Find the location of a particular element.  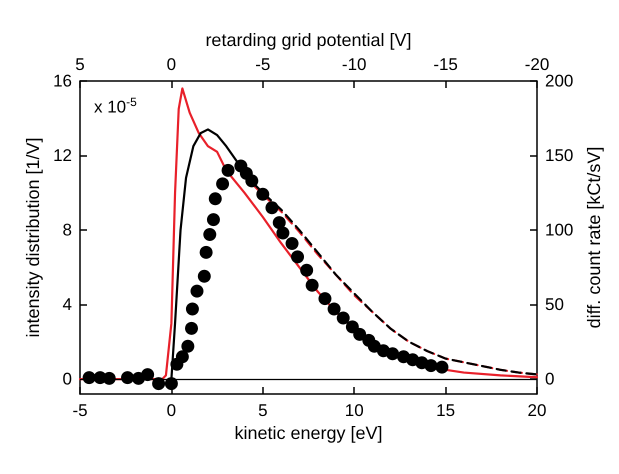

y2-tick-label: 150 is located at coordinates (559, 156).